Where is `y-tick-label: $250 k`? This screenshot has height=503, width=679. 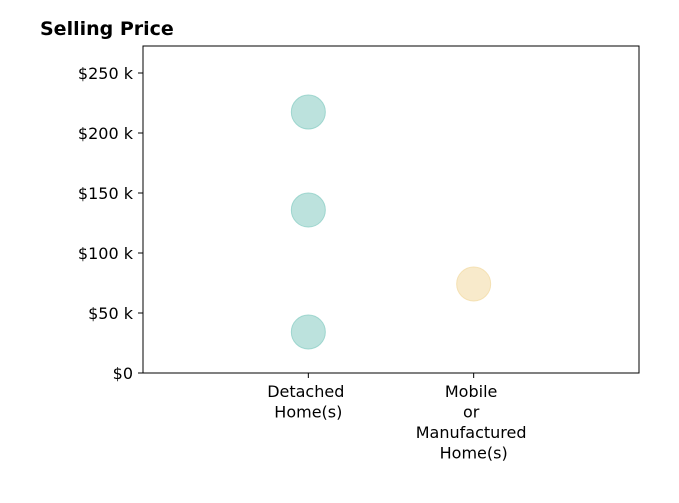
y-tick-label: $250 k is located at coordinates (106, 73).